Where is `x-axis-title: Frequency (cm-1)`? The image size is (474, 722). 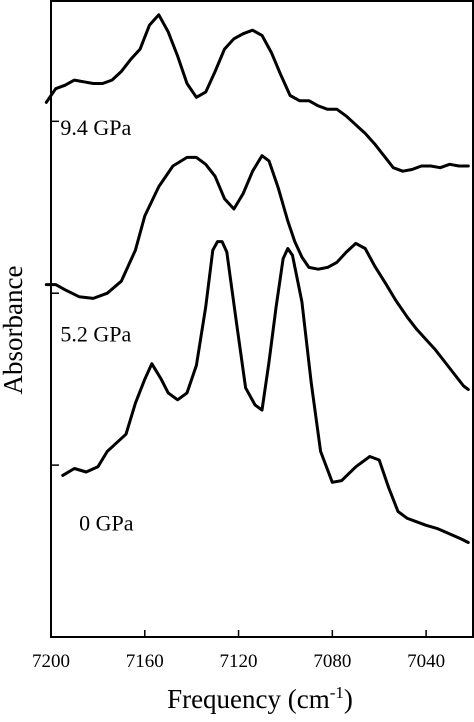 x-axis-title: Frequency (cm-1) is located at coordinates (260, 698).